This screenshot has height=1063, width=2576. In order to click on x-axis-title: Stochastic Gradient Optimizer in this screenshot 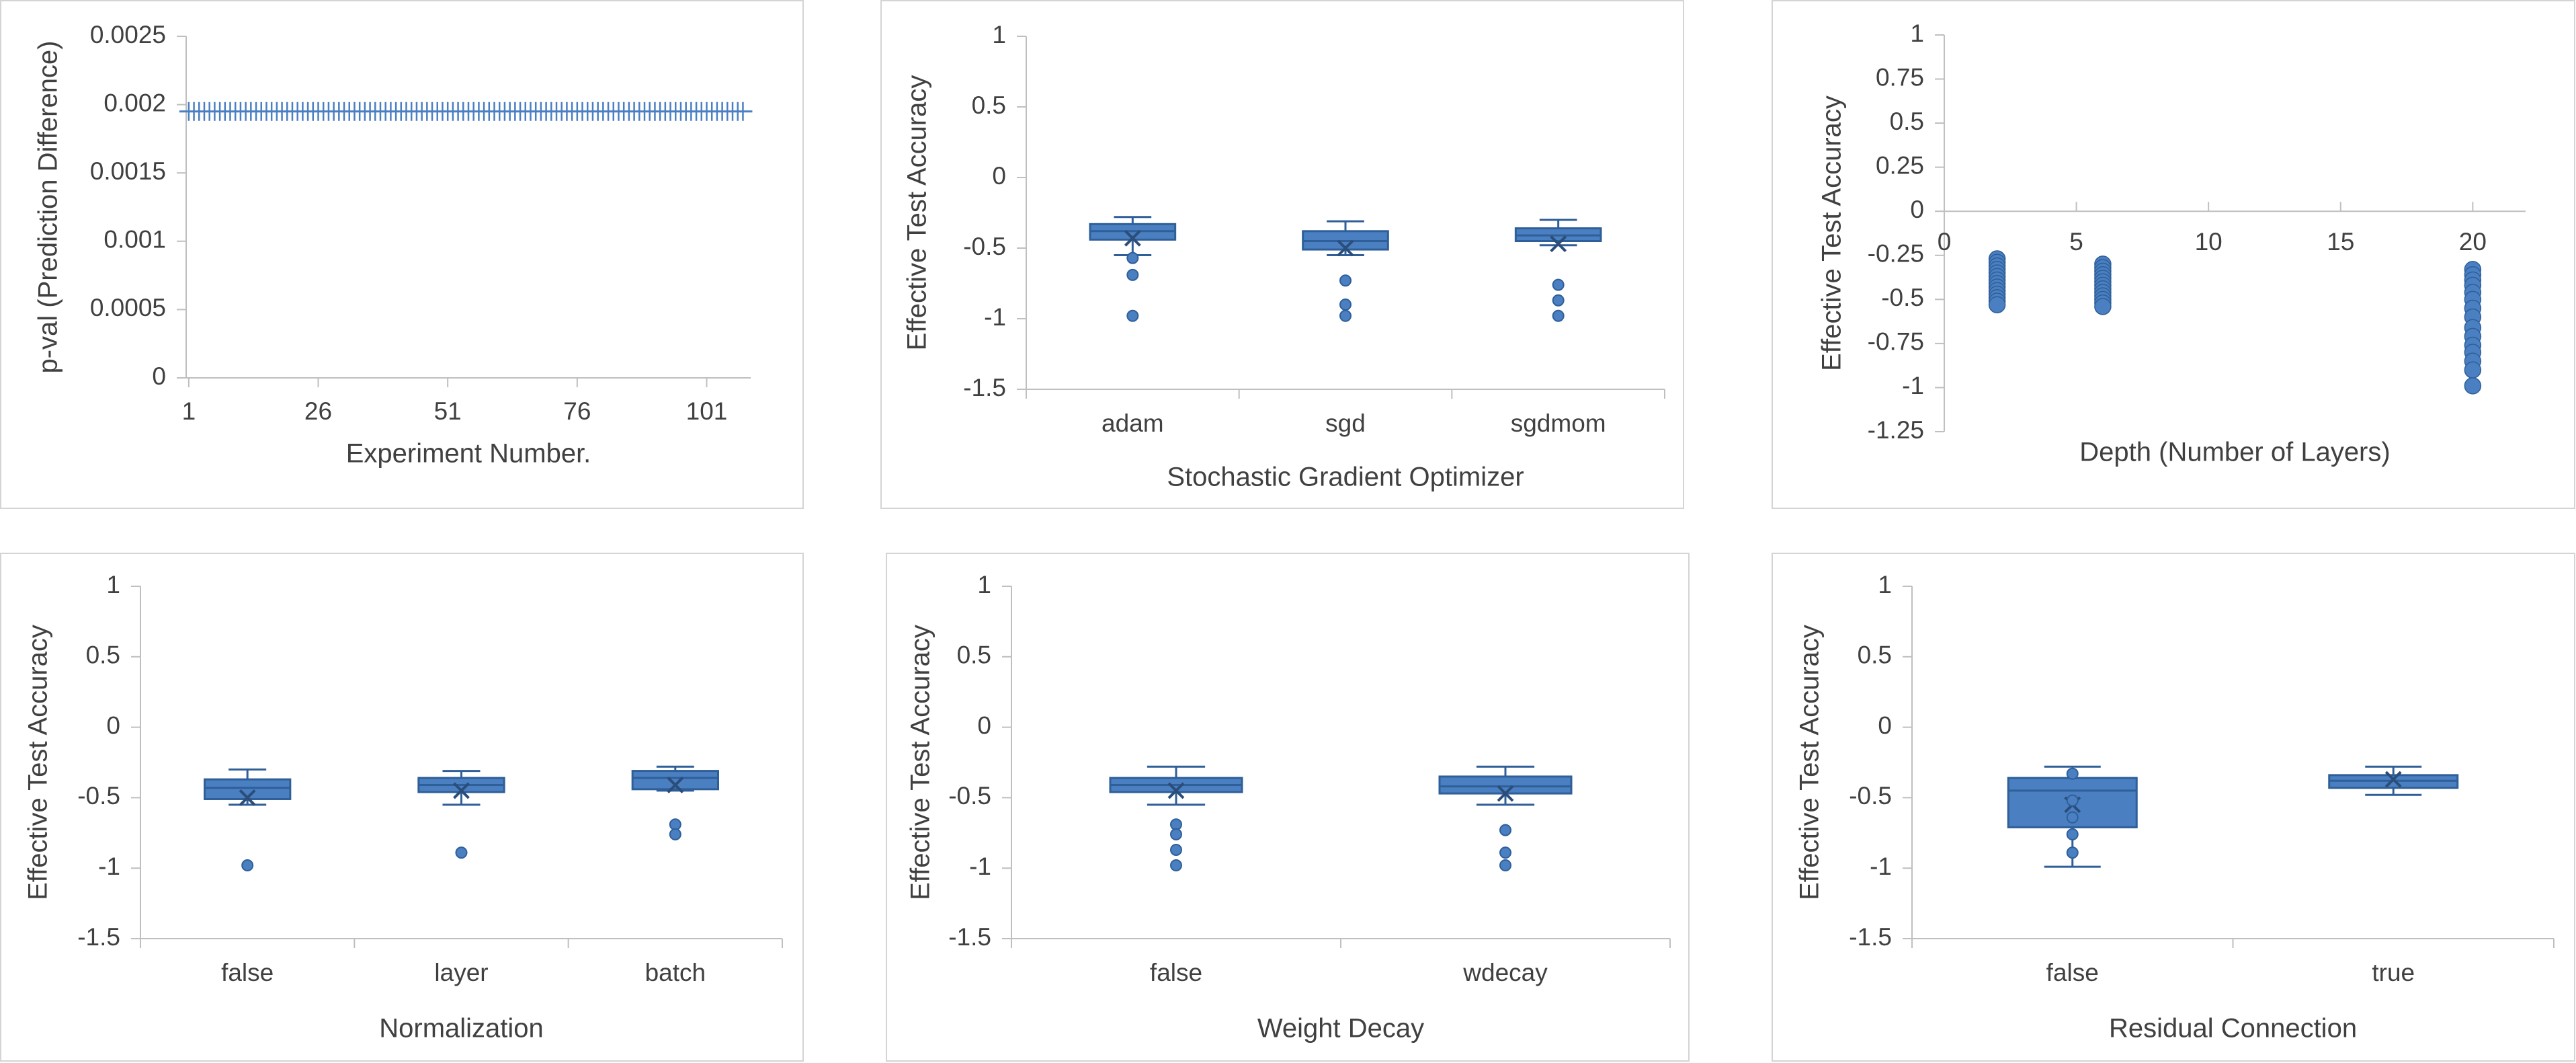, I will do `click(1345, 477)`.